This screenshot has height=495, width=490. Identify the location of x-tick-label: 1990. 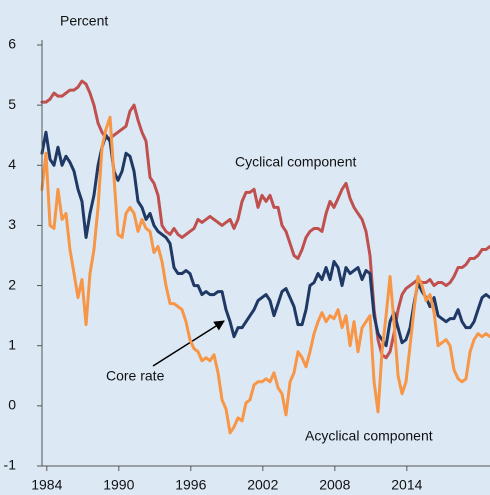
(118, 485).